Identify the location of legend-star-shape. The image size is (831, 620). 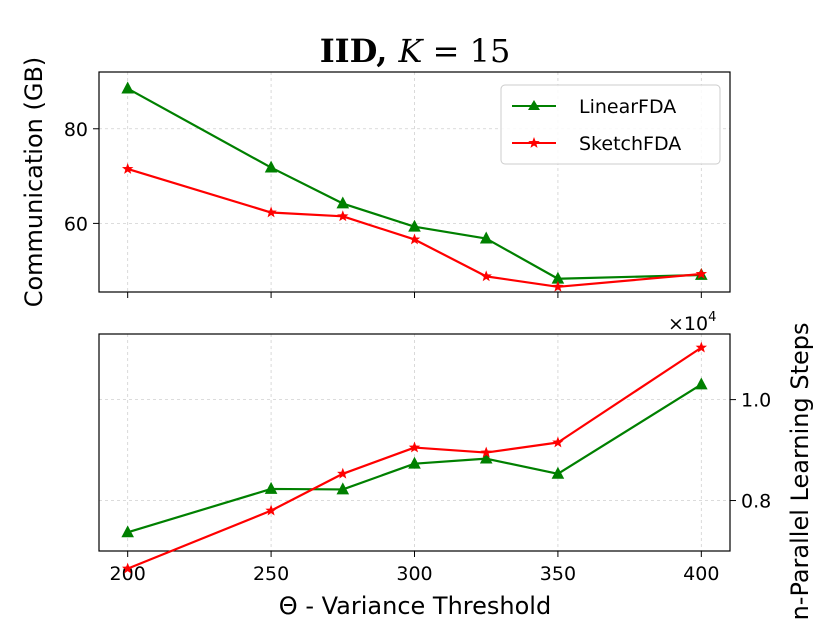
(534, 142).